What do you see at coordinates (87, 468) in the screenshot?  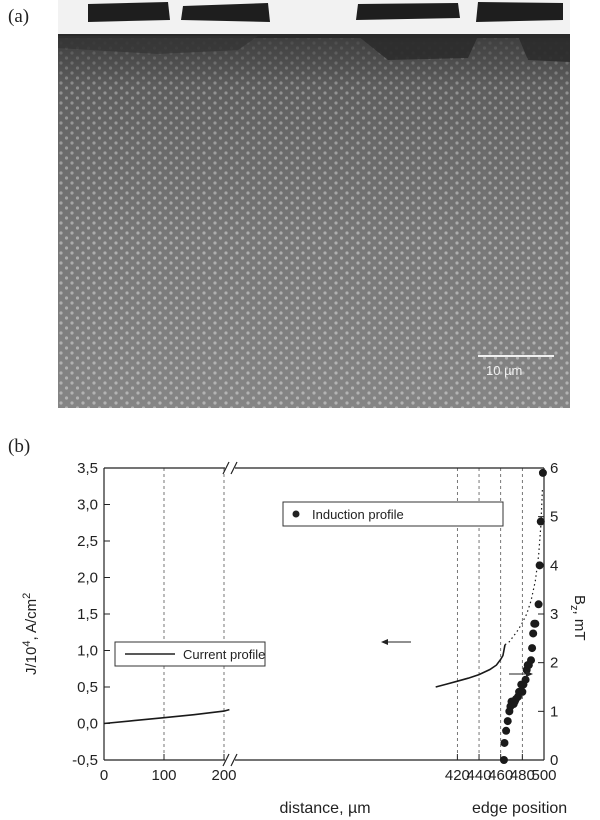 I see `left-tick-label: 3,5` at bounding box center [87, 468].